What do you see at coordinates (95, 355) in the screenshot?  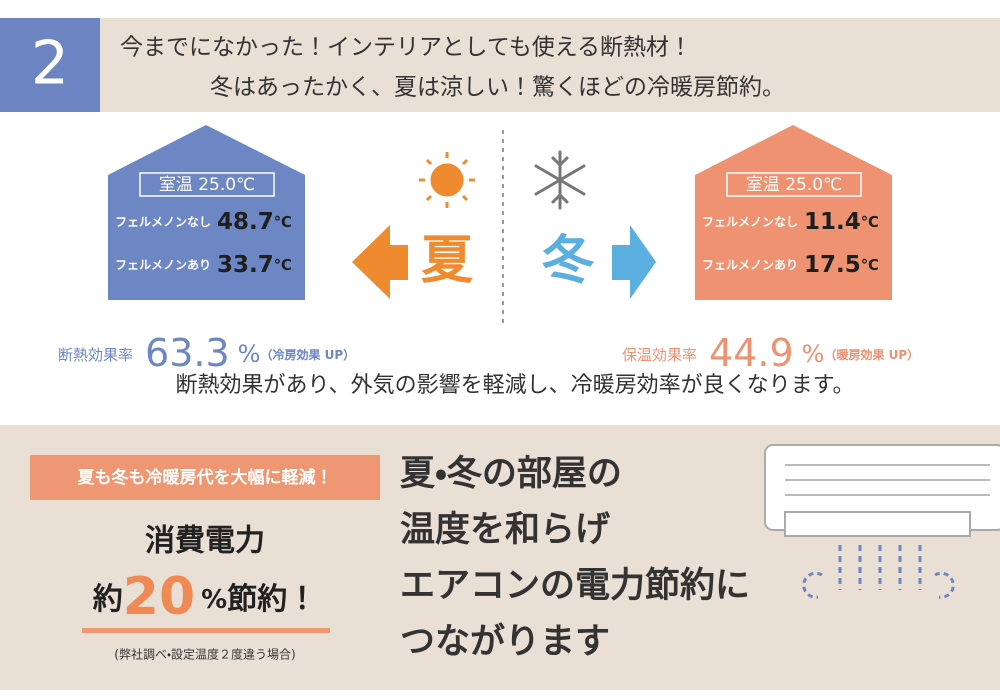 I see `effect-label: 断熱効果率` at bounding box center [95, 355].